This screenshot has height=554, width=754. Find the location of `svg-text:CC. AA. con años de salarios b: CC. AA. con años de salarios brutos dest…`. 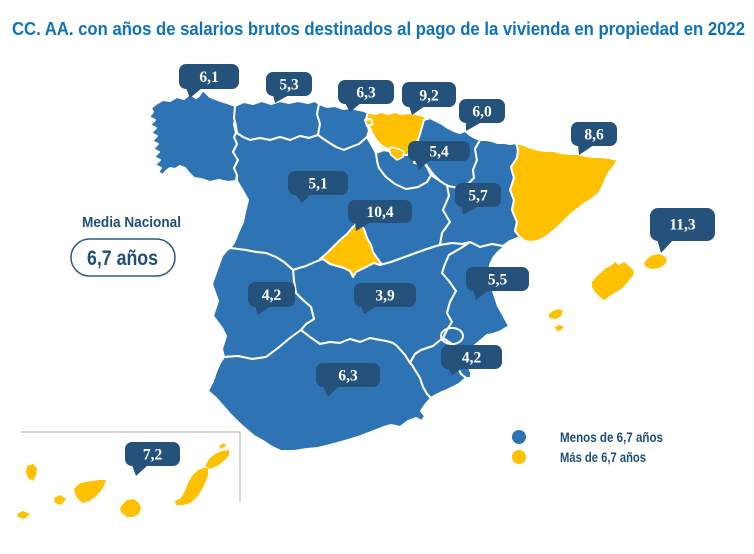

svg-text:CC. AA. con años de salarios b: CC. AA. con años de salarios brutos dest… is located at coordinates (378, 29).